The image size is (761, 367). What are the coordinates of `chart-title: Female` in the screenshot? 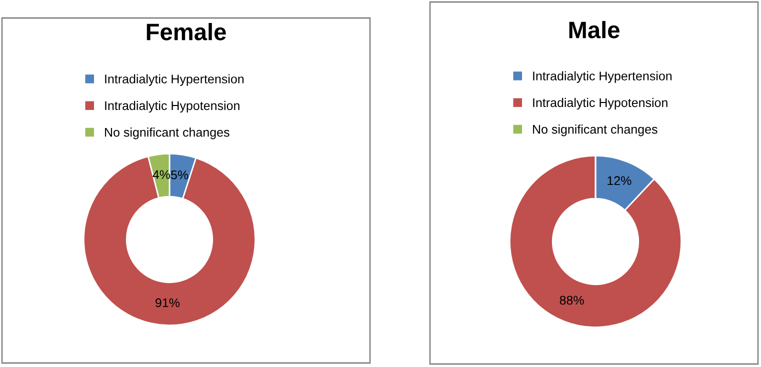 It's located at (186, 31).